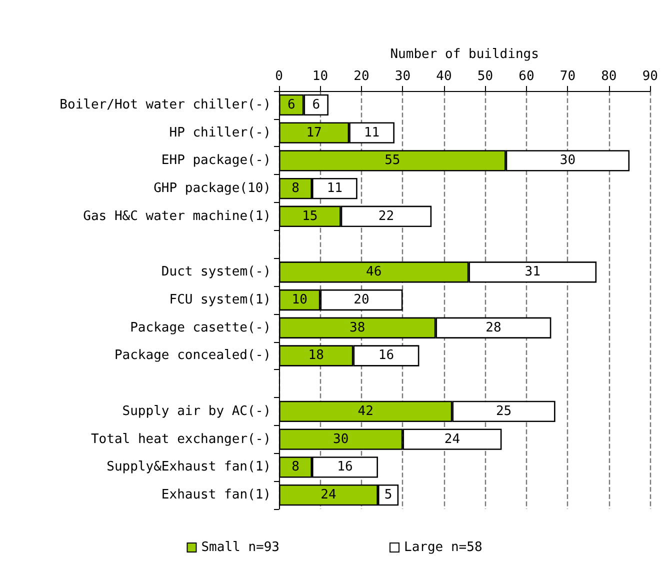 This screenshot has height=569, width=669. I want to click on legend-label: Small n=93, so click(240, 547).